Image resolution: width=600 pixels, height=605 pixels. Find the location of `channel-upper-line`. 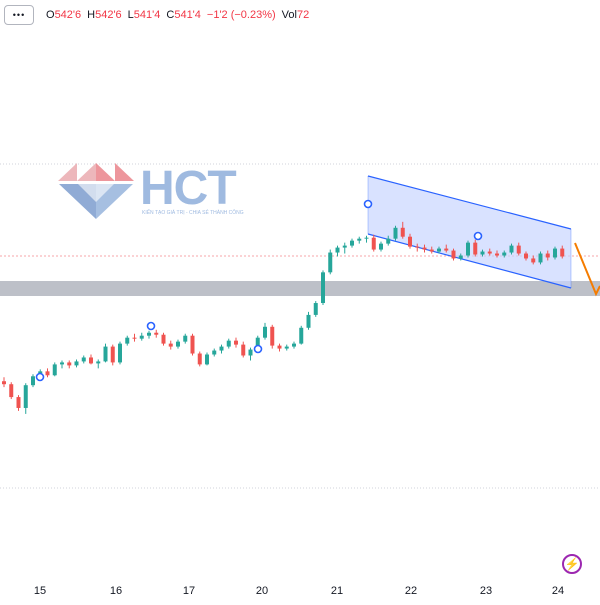

channel-upper-line is located at coordinates (469, 202).